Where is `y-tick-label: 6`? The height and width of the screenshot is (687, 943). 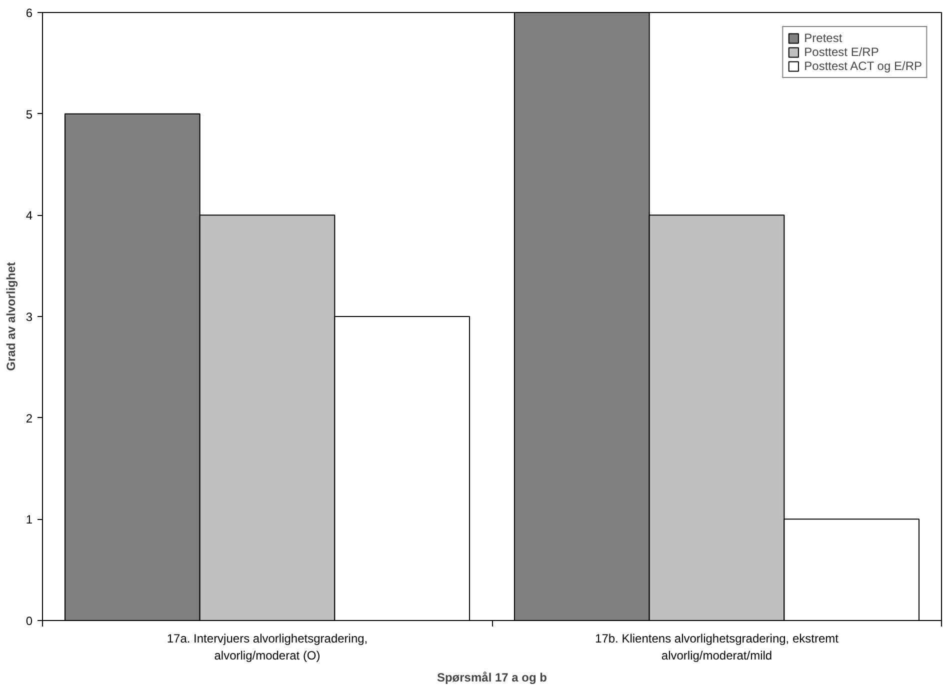
y-tick-label: 6 is located at coordinates (29, 13).